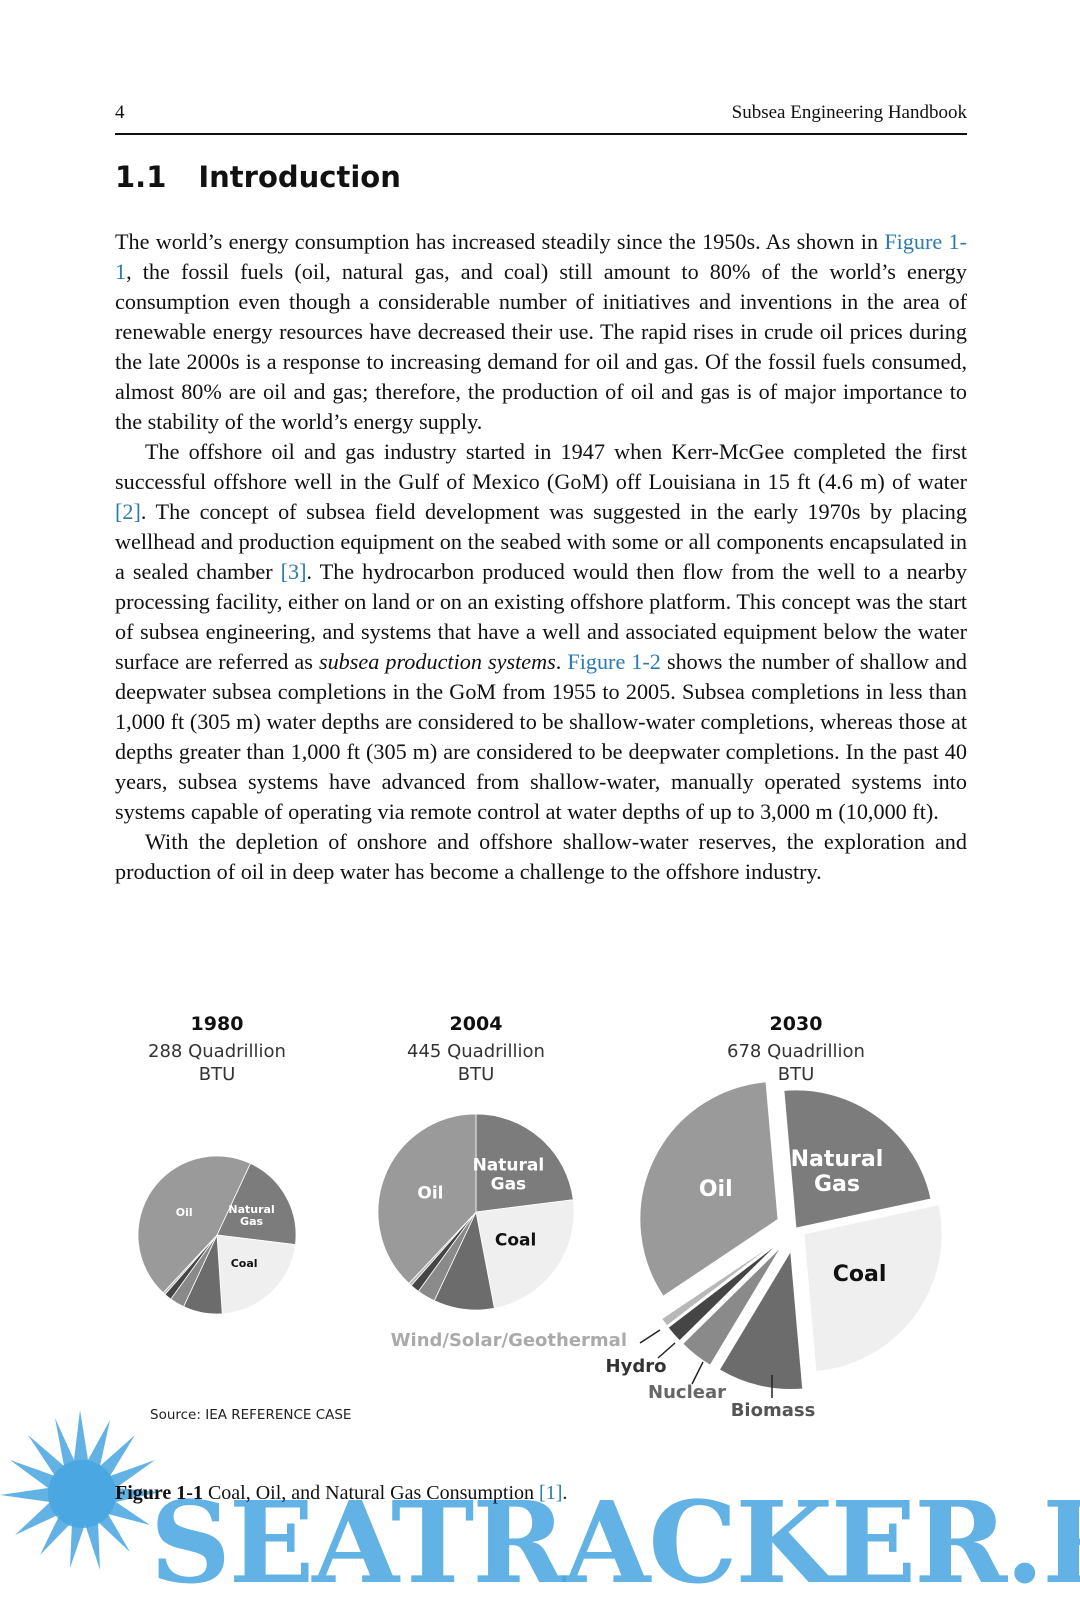  I want to click on pie-subtitle: 288 Quadrillion, so click(217, 1051).